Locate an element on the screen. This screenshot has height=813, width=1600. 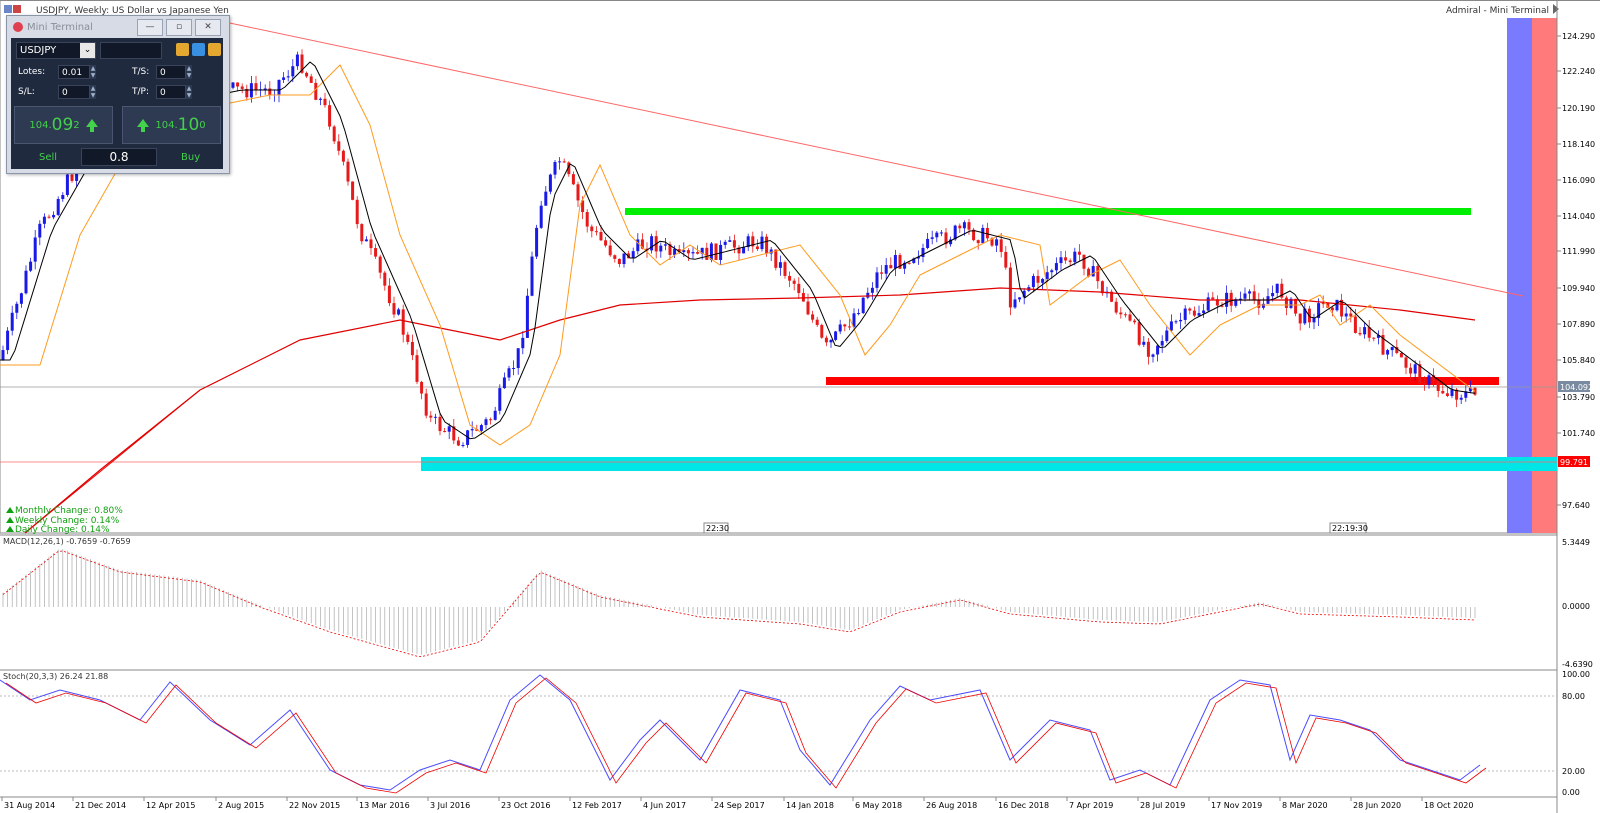
sell-price-big: 09 is located at coordinates (62, 125).